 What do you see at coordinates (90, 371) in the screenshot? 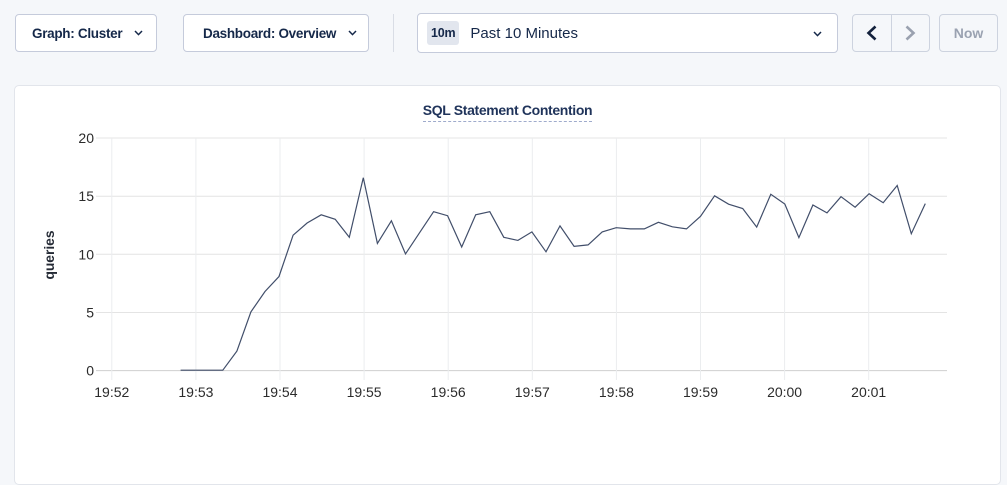
I see `svg-text: 0` at bounding box center [90, 371].